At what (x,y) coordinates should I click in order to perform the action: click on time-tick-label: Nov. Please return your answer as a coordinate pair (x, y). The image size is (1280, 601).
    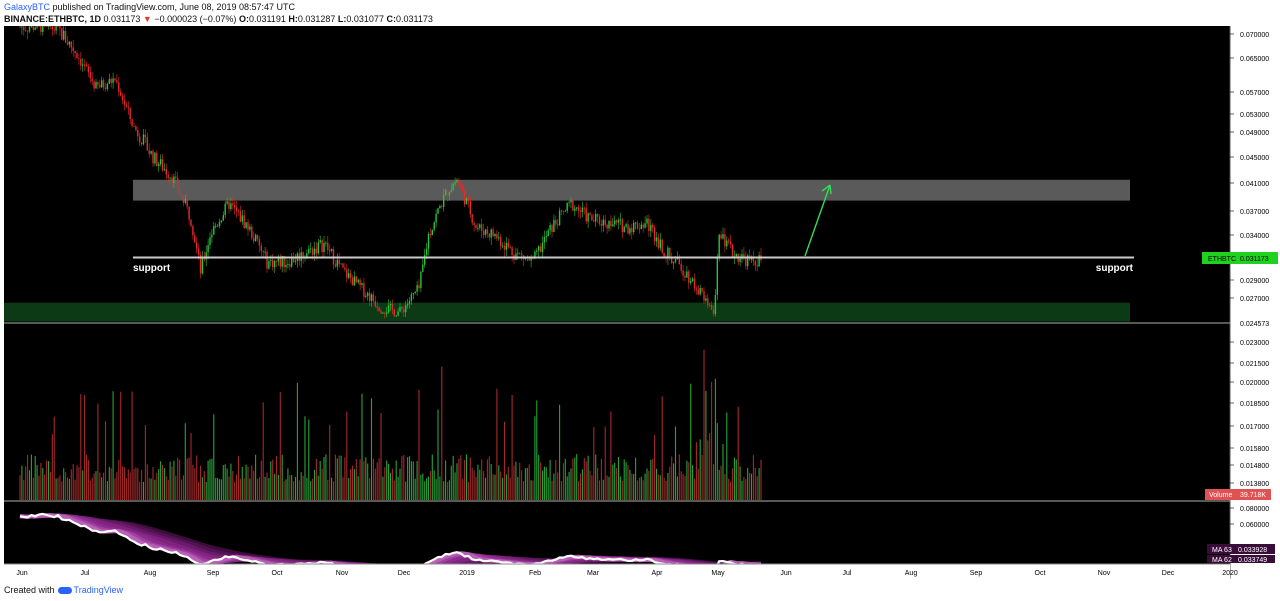
    Looking at the image, I should click on (342, 573).